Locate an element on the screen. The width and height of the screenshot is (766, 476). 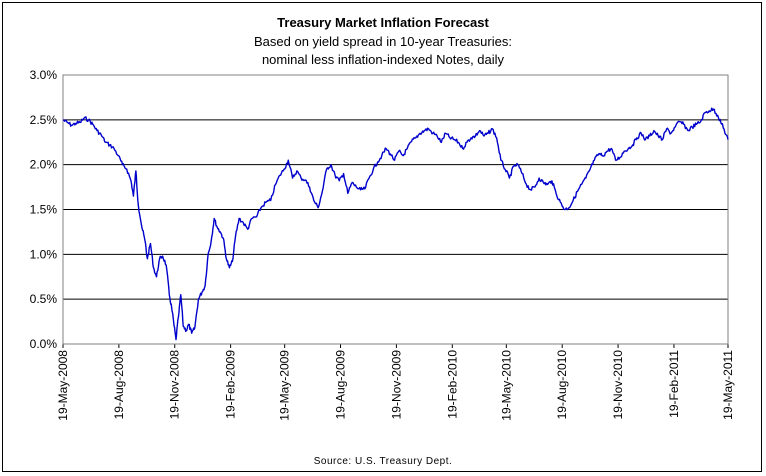
y-tick-label: 1.5% is located at coordinates (44, 210).